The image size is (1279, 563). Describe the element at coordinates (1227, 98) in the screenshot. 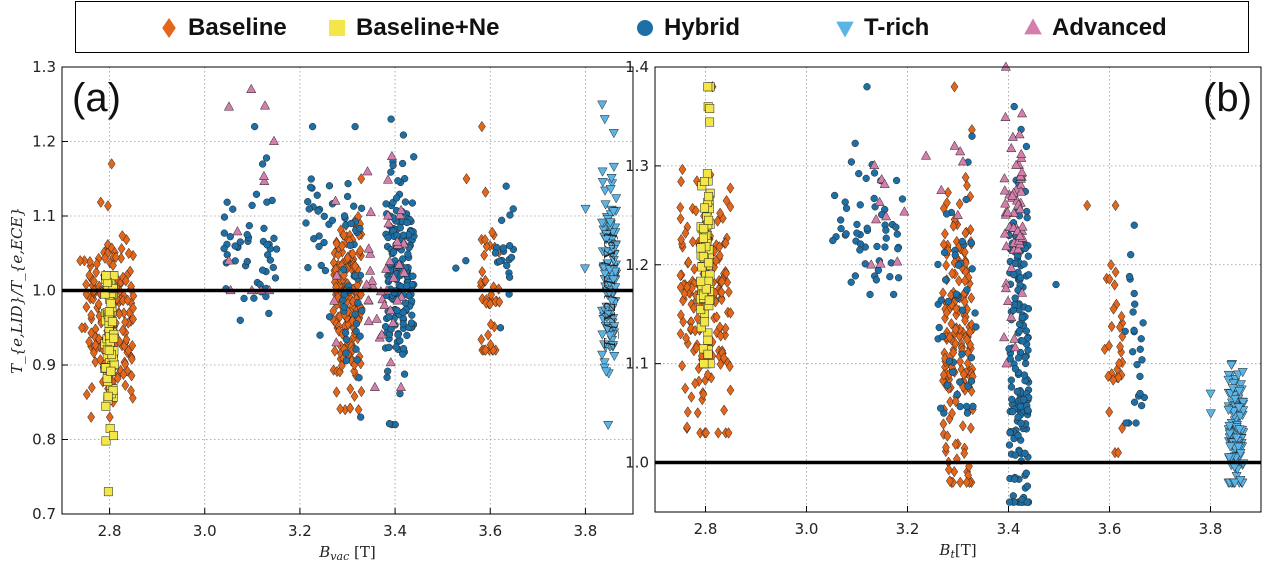

I see `panel-label: (b)` at that location.